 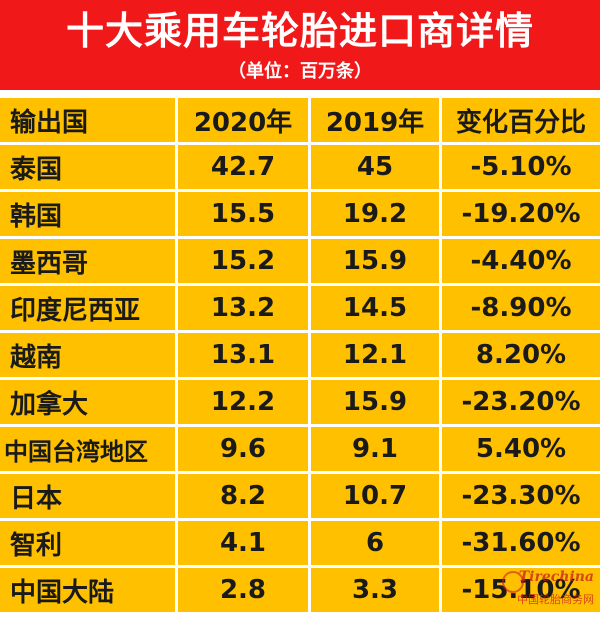 I want to click on country-cell: 加拿大, so click(x=89, y=403).